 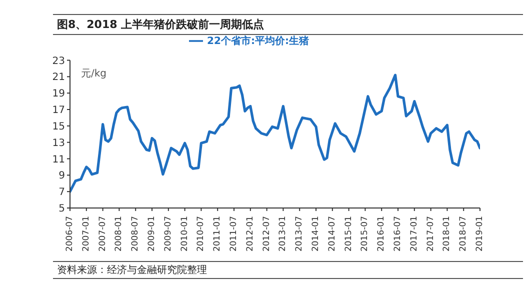 I want to click on x-tick-label: 2018-07, so click(x=463, y=234).